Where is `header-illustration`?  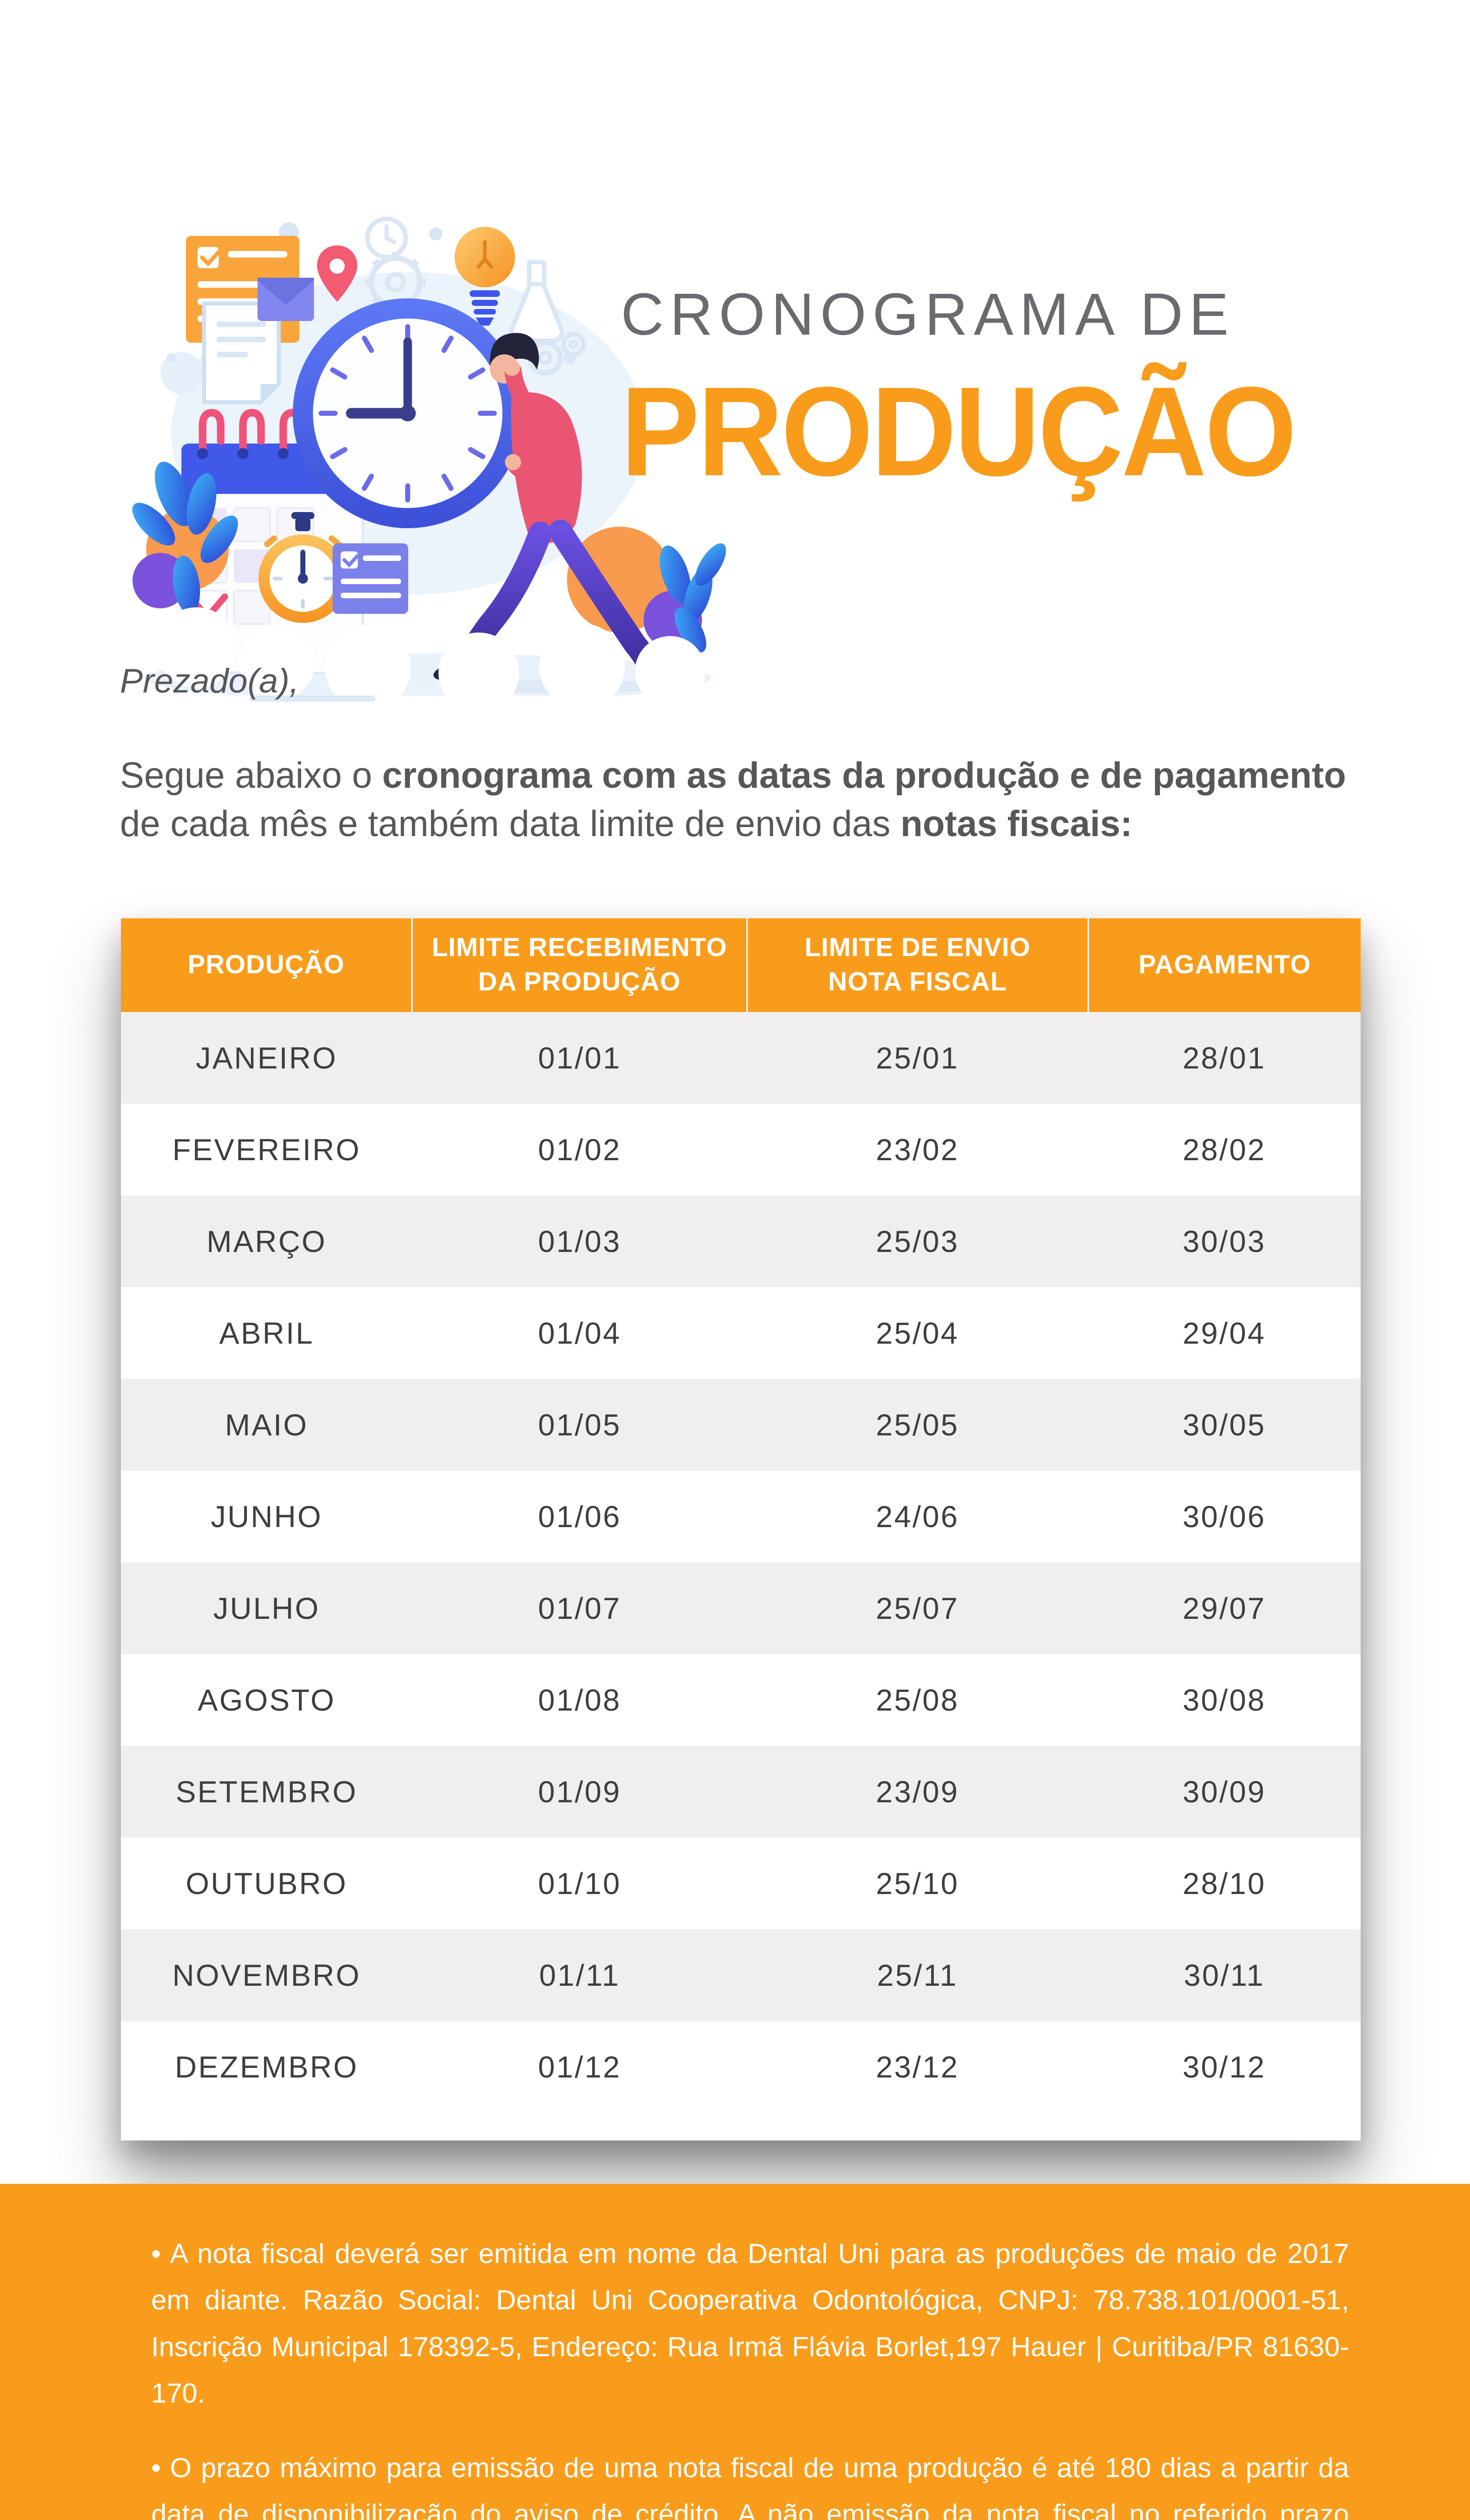
header-illustration is located at coordinates (428, 464).